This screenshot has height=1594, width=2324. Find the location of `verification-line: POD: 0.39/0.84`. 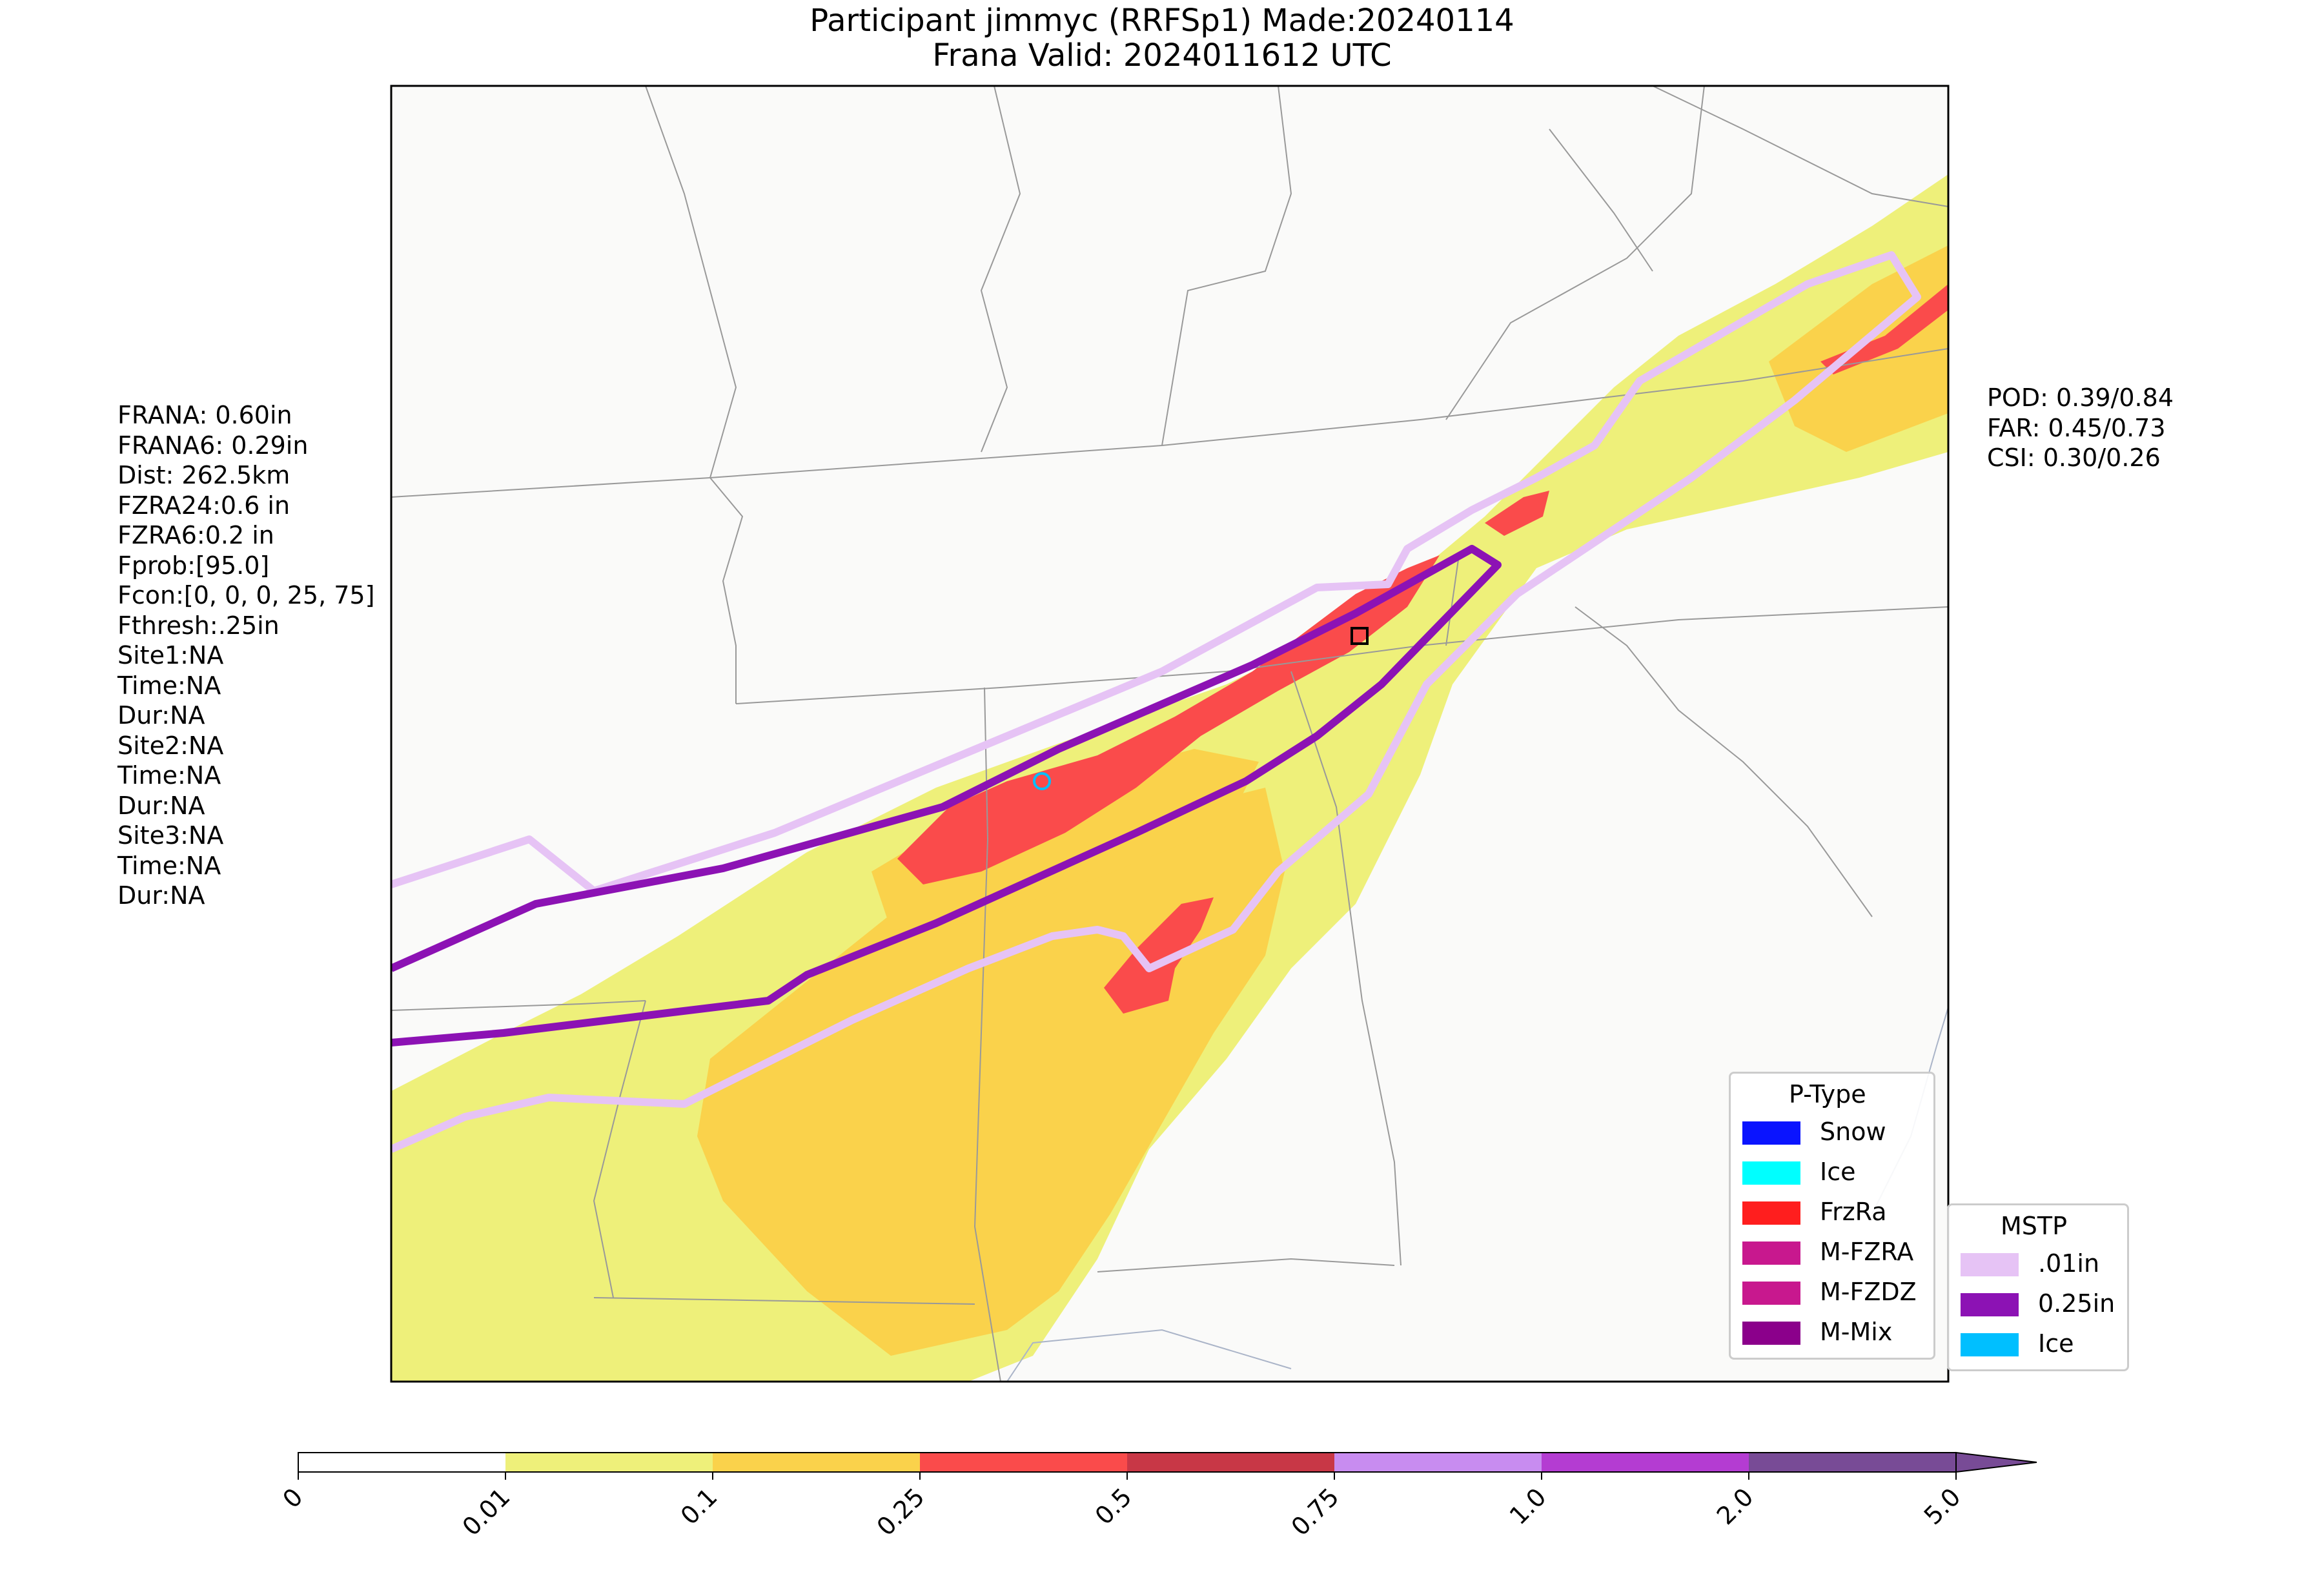

verification-line: POD: 0.39/0.84 is located at coordinates (2080, 398).